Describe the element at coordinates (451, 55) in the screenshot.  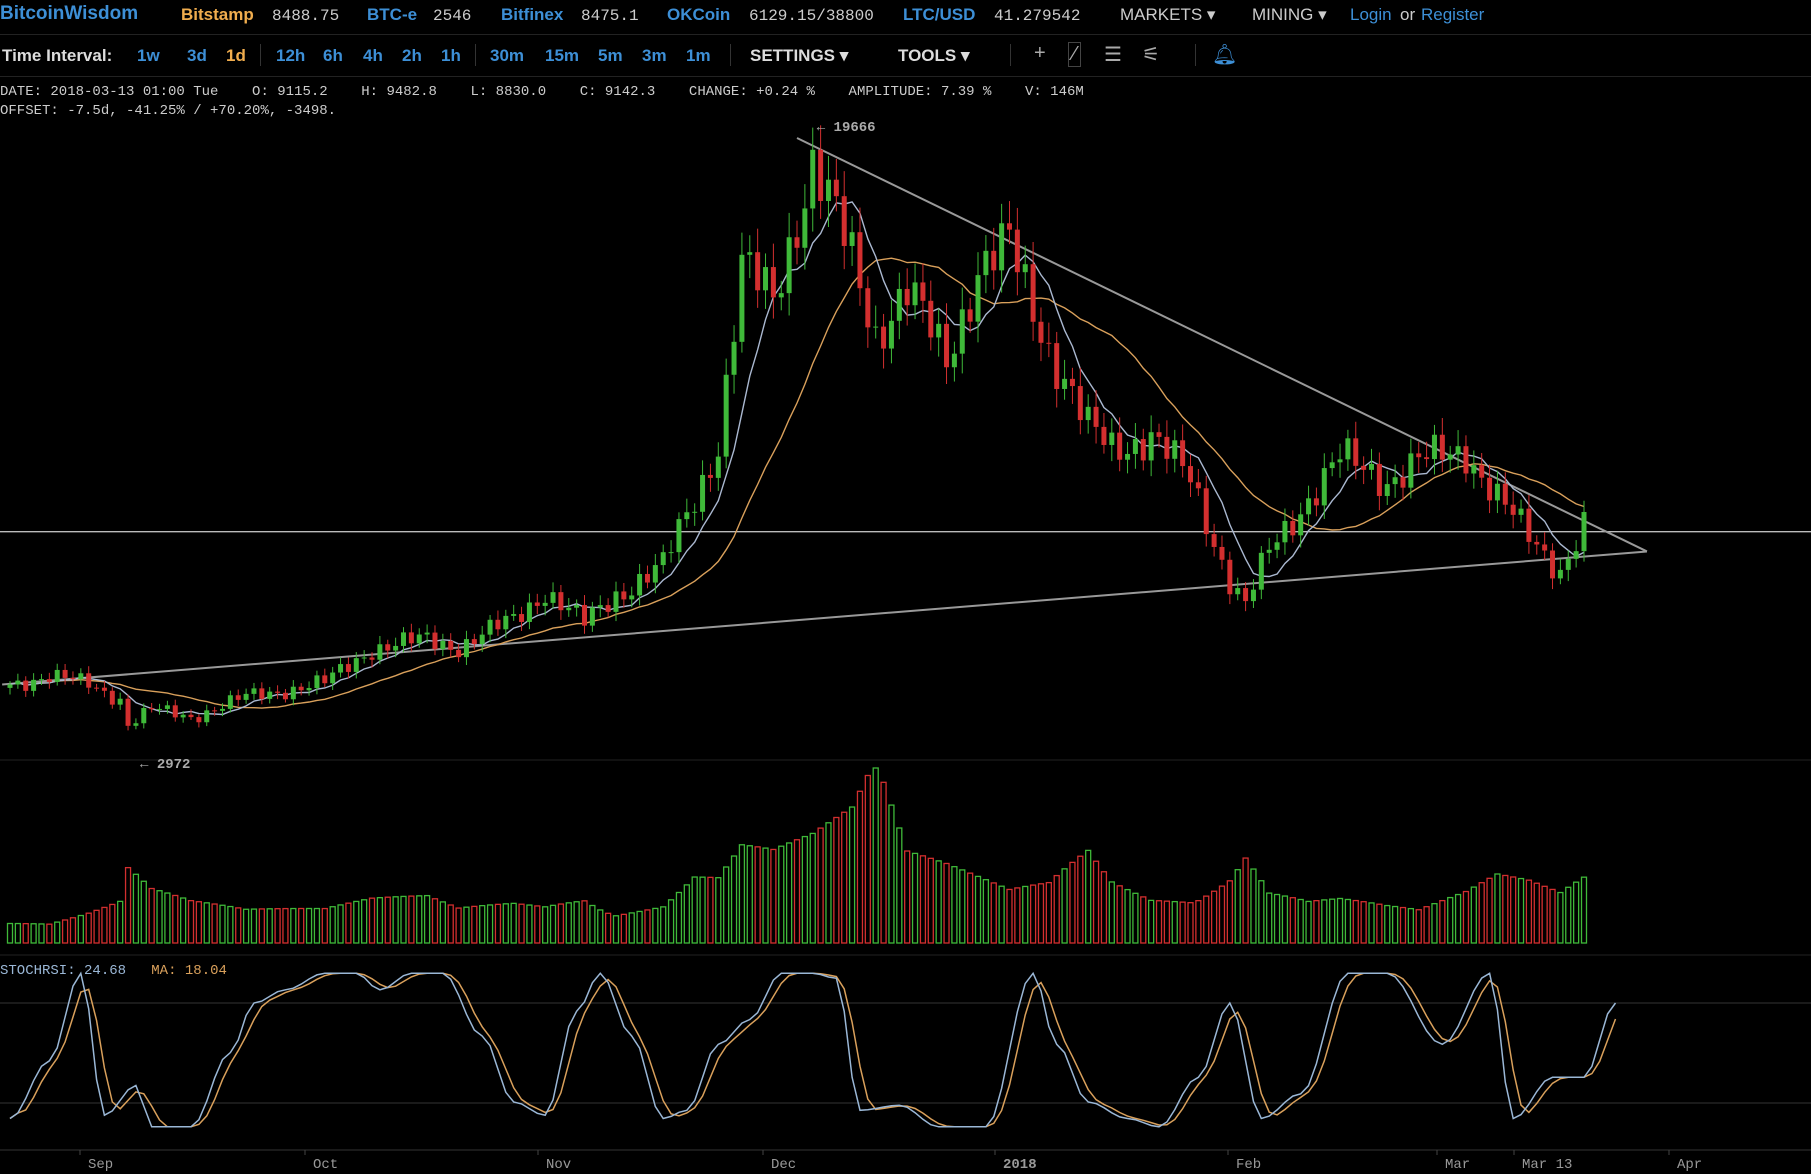
I see `interval-1h: 1h` at that location.